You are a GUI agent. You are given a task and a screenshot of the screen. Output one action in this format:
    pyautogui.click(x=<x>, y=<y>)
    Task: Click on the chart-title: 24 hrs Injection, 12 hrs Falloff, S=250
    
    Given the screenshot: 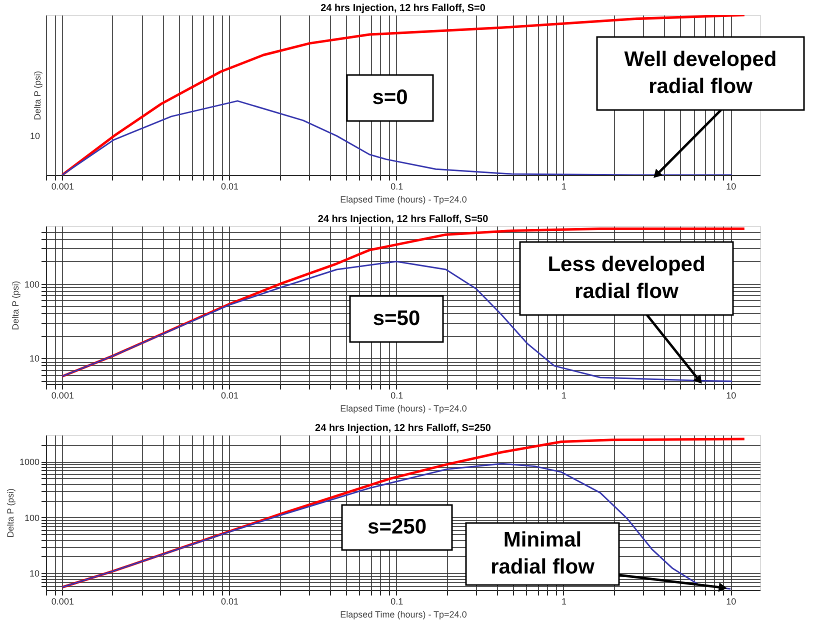 What is the action you would take?
    pyautogui.click(x=403, y=428)
    